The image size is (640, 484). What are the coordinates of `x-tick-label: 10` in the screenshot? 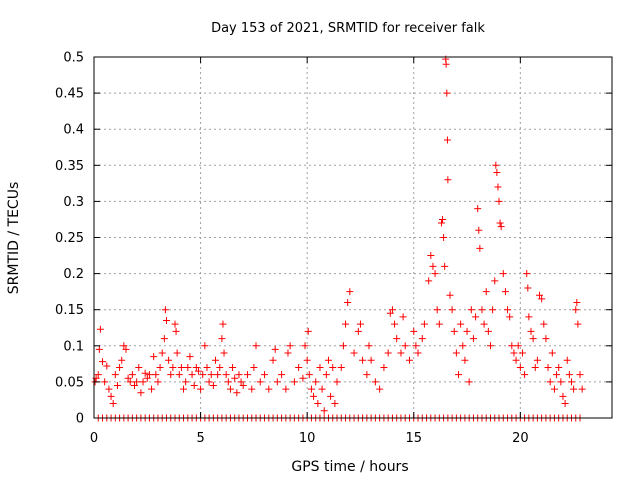 It's located at (307, 438).